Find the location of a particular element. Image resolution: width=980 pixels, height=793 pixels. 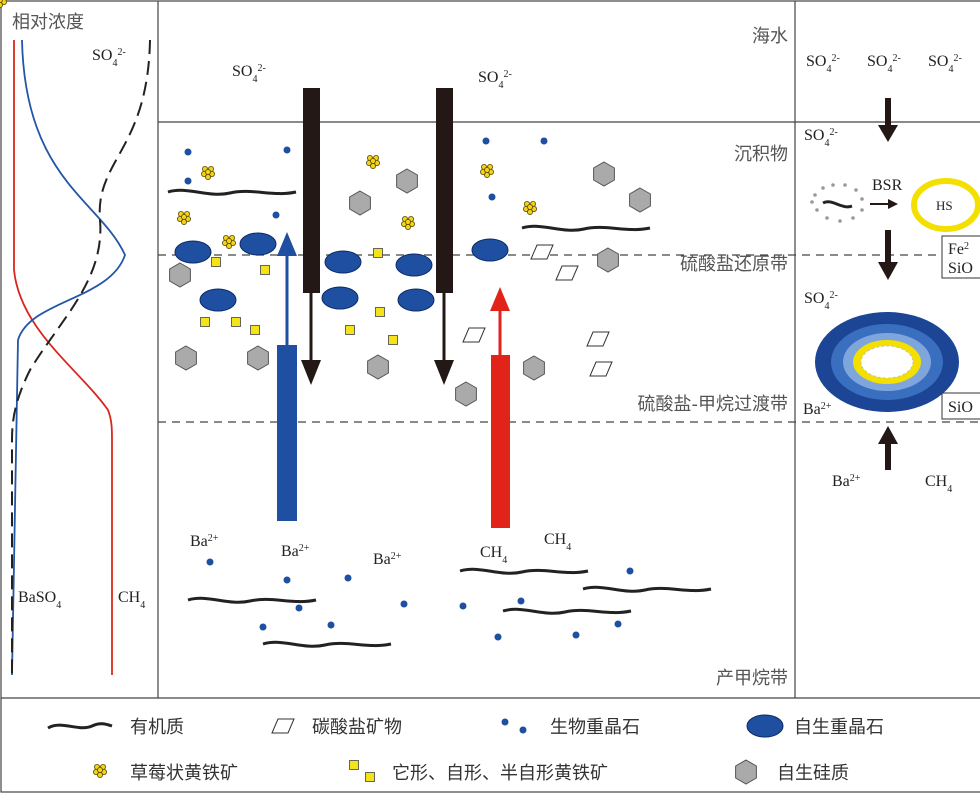

zone-label: 海水 is located at coordinates (770, 36).